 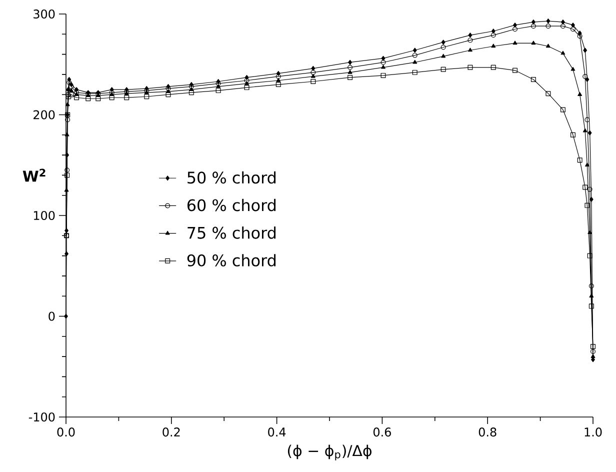 I want to click on x-axis-title: (ϕ − ϕ$_{p}$)/Δϕ, so click(x=330, y=452).